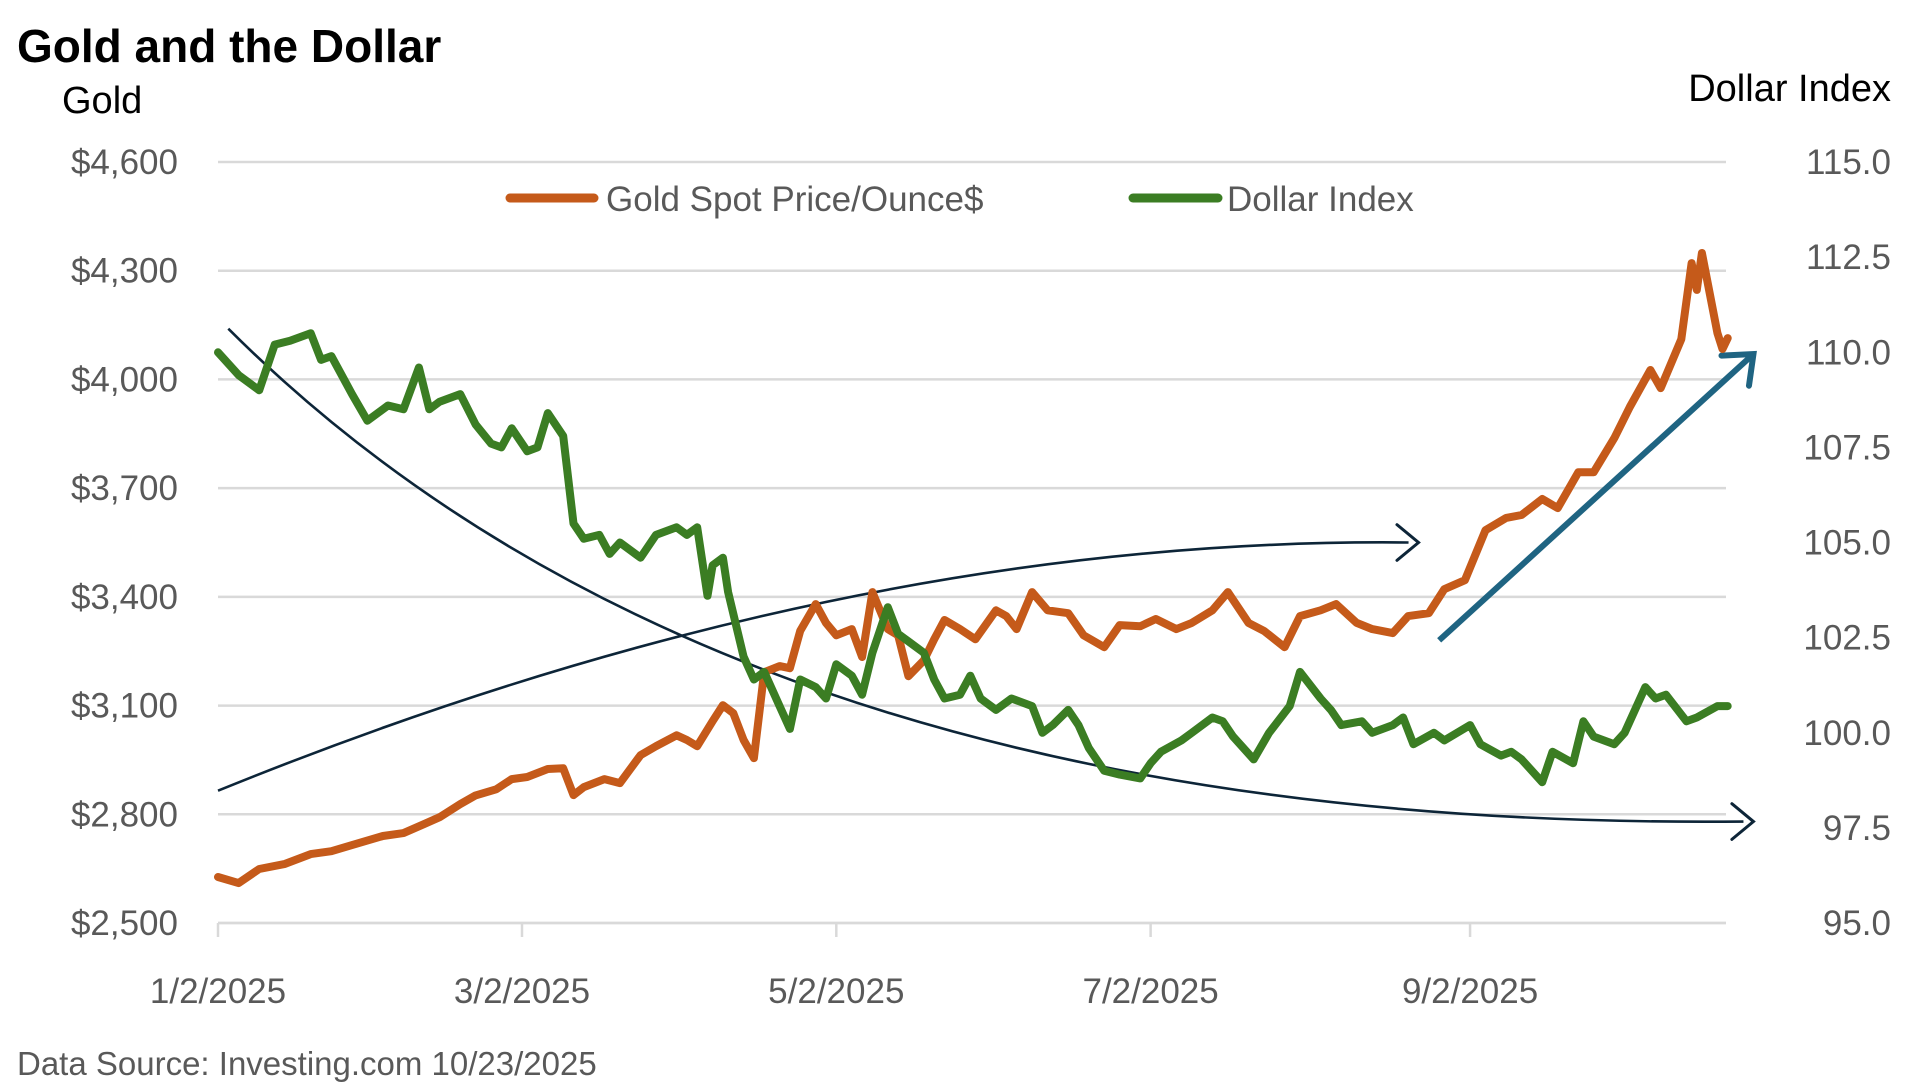 The height and width of the screenshot is (1092, 1911). Describe the element at coordinates (124, 162) in the screenshot. I see `y-left-tick-label: $4,600` at that location.